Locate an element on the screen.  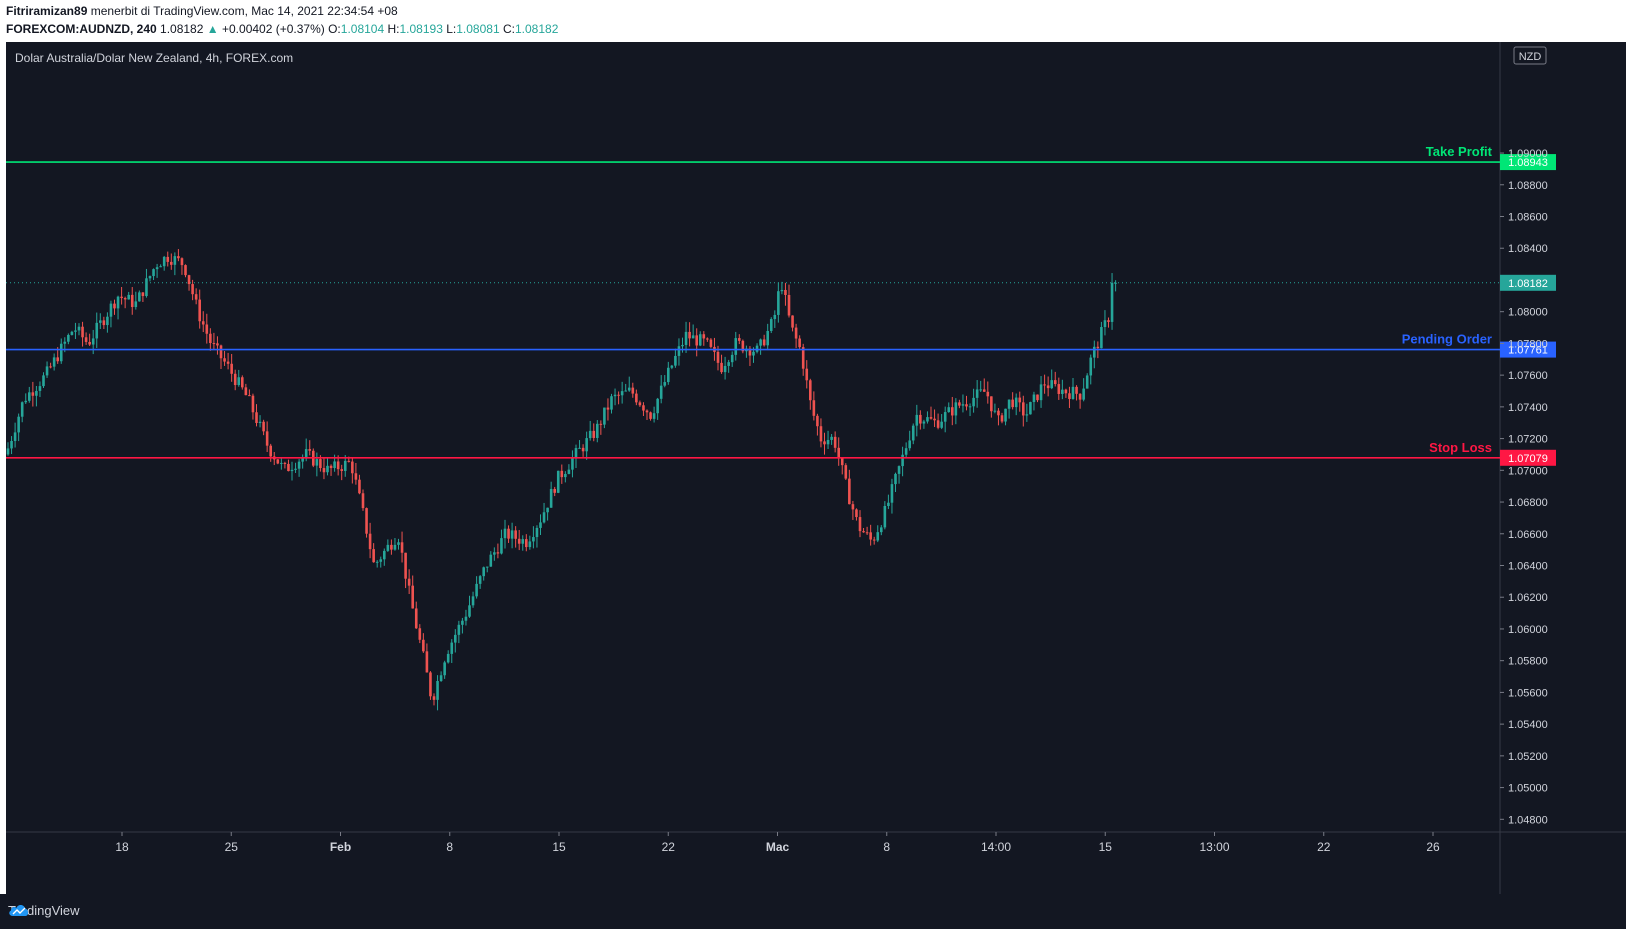
symbol-label: FOREXCOM:AUDNZD, 240 is located at coordinates (81, 29).